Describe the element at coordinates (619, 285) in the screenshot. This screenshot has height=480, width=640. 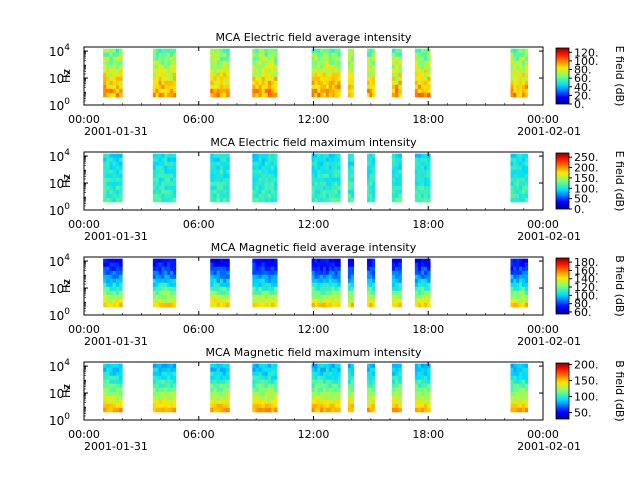
I see `colorbar-label: B field (dB)` at that location.